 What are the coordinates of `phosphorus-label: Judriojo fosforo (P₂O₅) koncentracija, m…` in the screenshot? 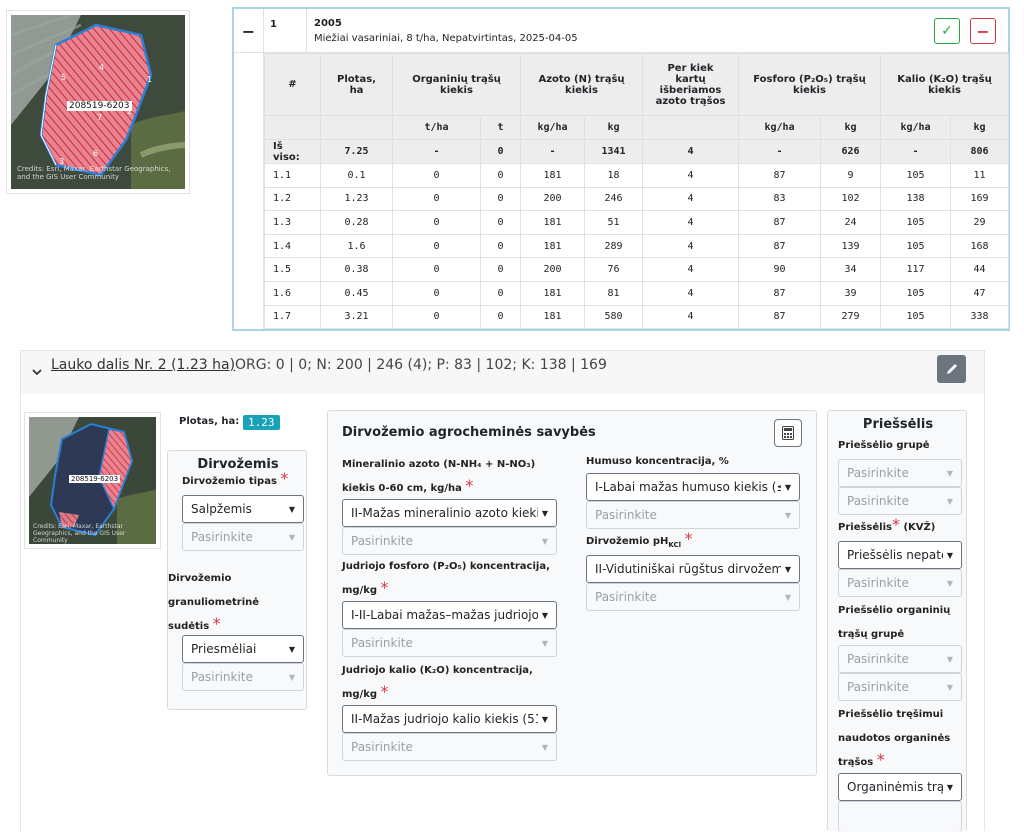 It's located at (446, 579).